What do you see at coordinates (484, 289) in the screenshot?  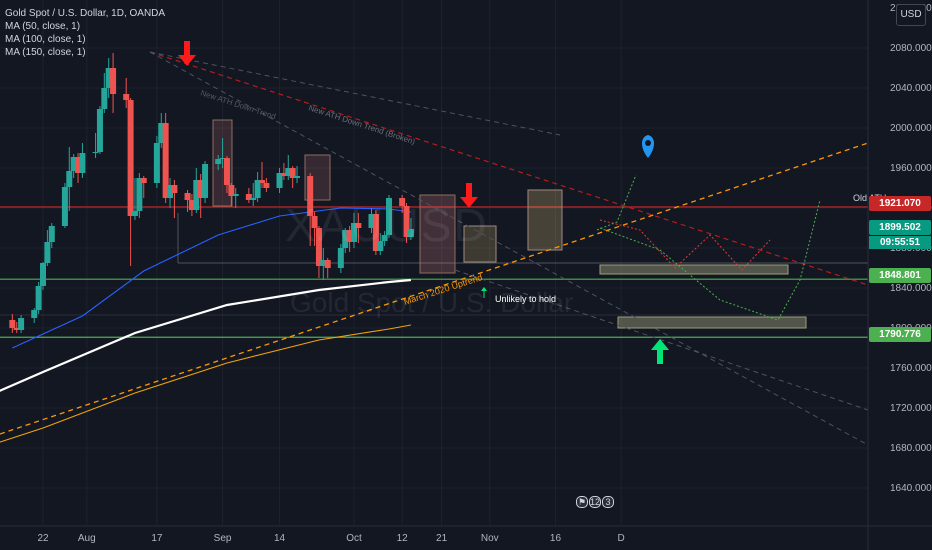 I see `small-arrow-icon` at bounding box center [484, 289].